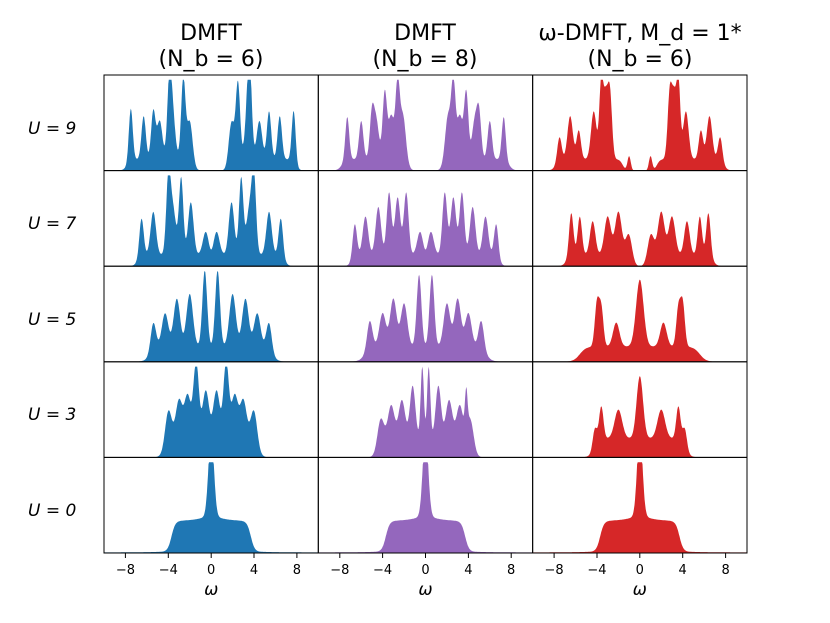  I want to click on x-tick-label-c1-1: −4, so click(382, 570).